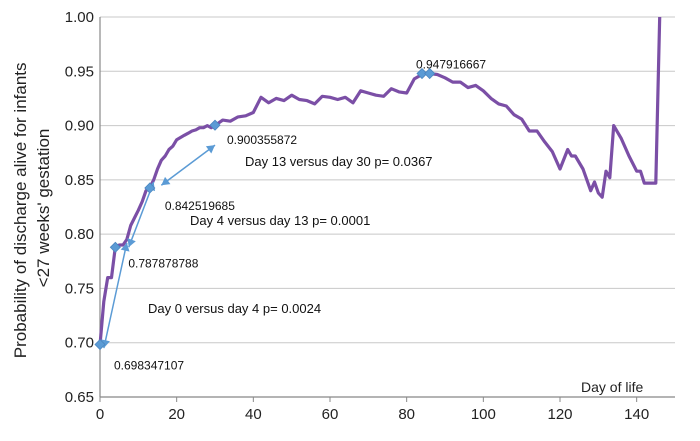 This screenshot has width=700, height=441. I want to click on y-tick-label: 0.70, so click(79, 343).